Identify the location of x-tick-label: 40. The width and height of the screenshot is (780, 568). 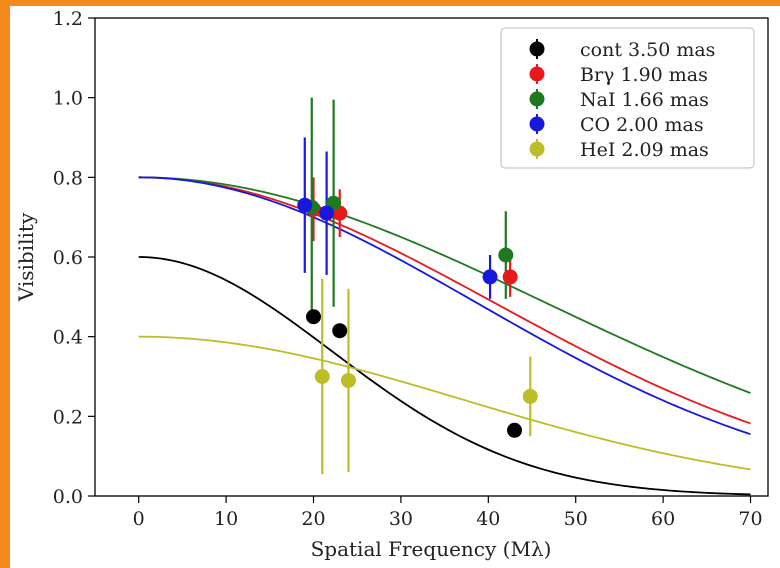
(488, 519).